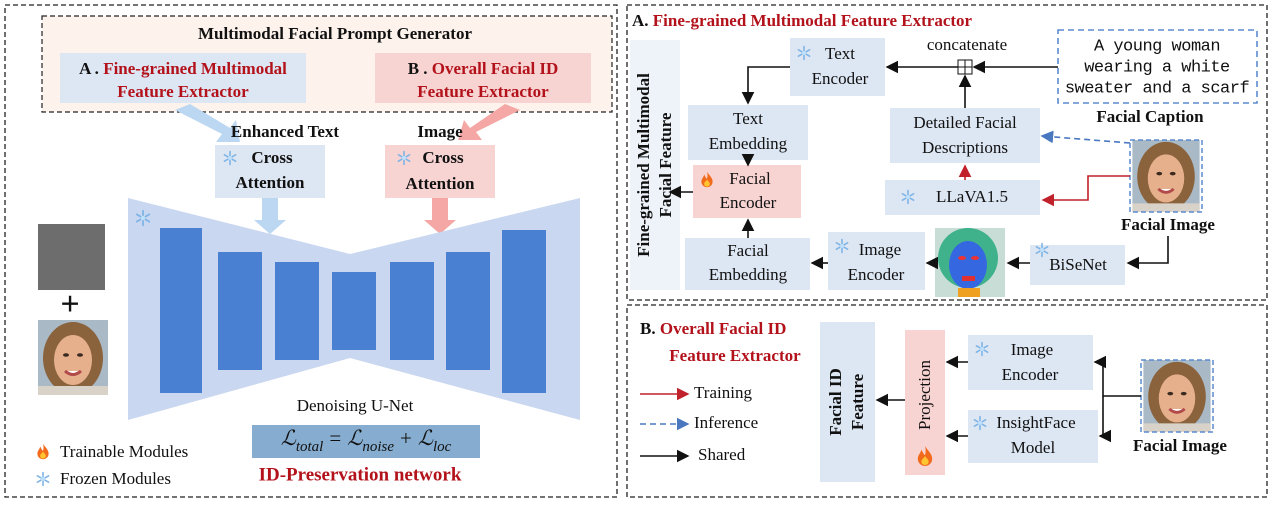 This screenshot has width=1273, height=505. Describe the element at coordinates (1157, 66) in the screenshot. I see `caption-box` at that location.